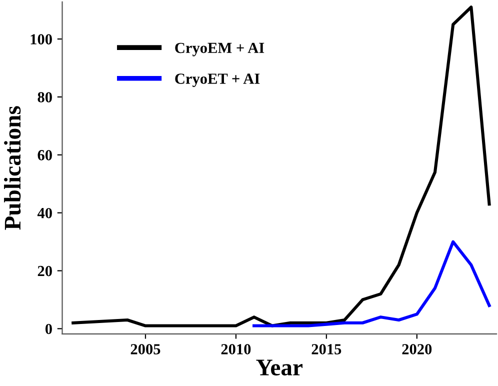 This screenshot has width=498, height=386. I want to click on y-tick-label: 60, so click(45, 155).